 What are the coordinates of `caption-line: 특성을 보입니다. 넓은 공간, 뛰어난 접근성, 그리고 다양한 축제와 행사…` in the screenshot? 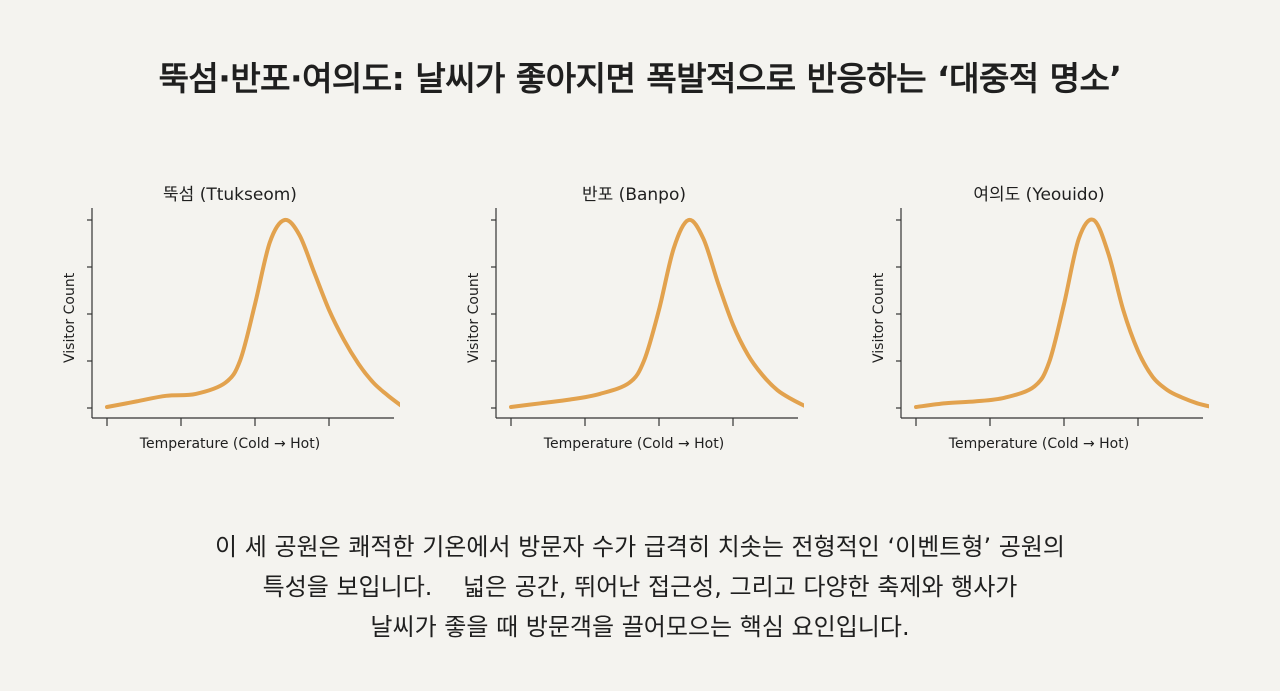 It's located at (640, 587).